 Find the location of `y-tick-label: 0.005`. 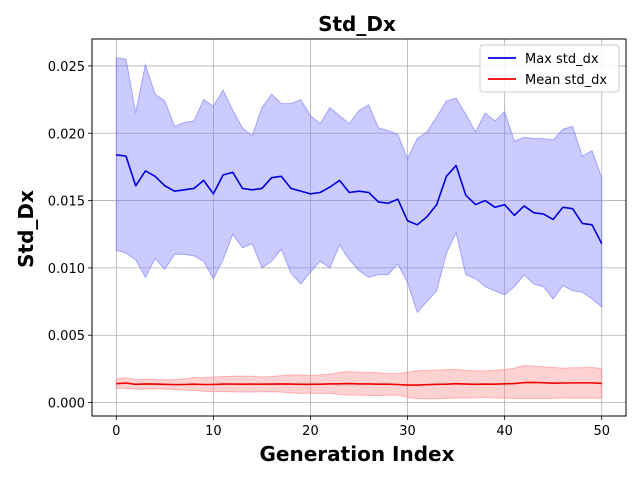

y-tick-label: 0.005 is located at coordinates (66, 336).